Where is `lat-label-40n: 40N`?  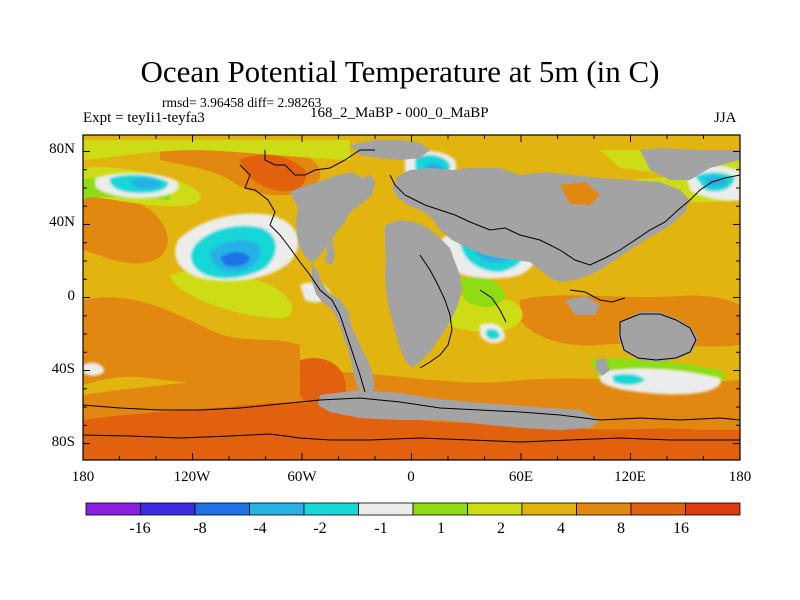
lat-label-40n: 40N is located at coordinates (62, 222).